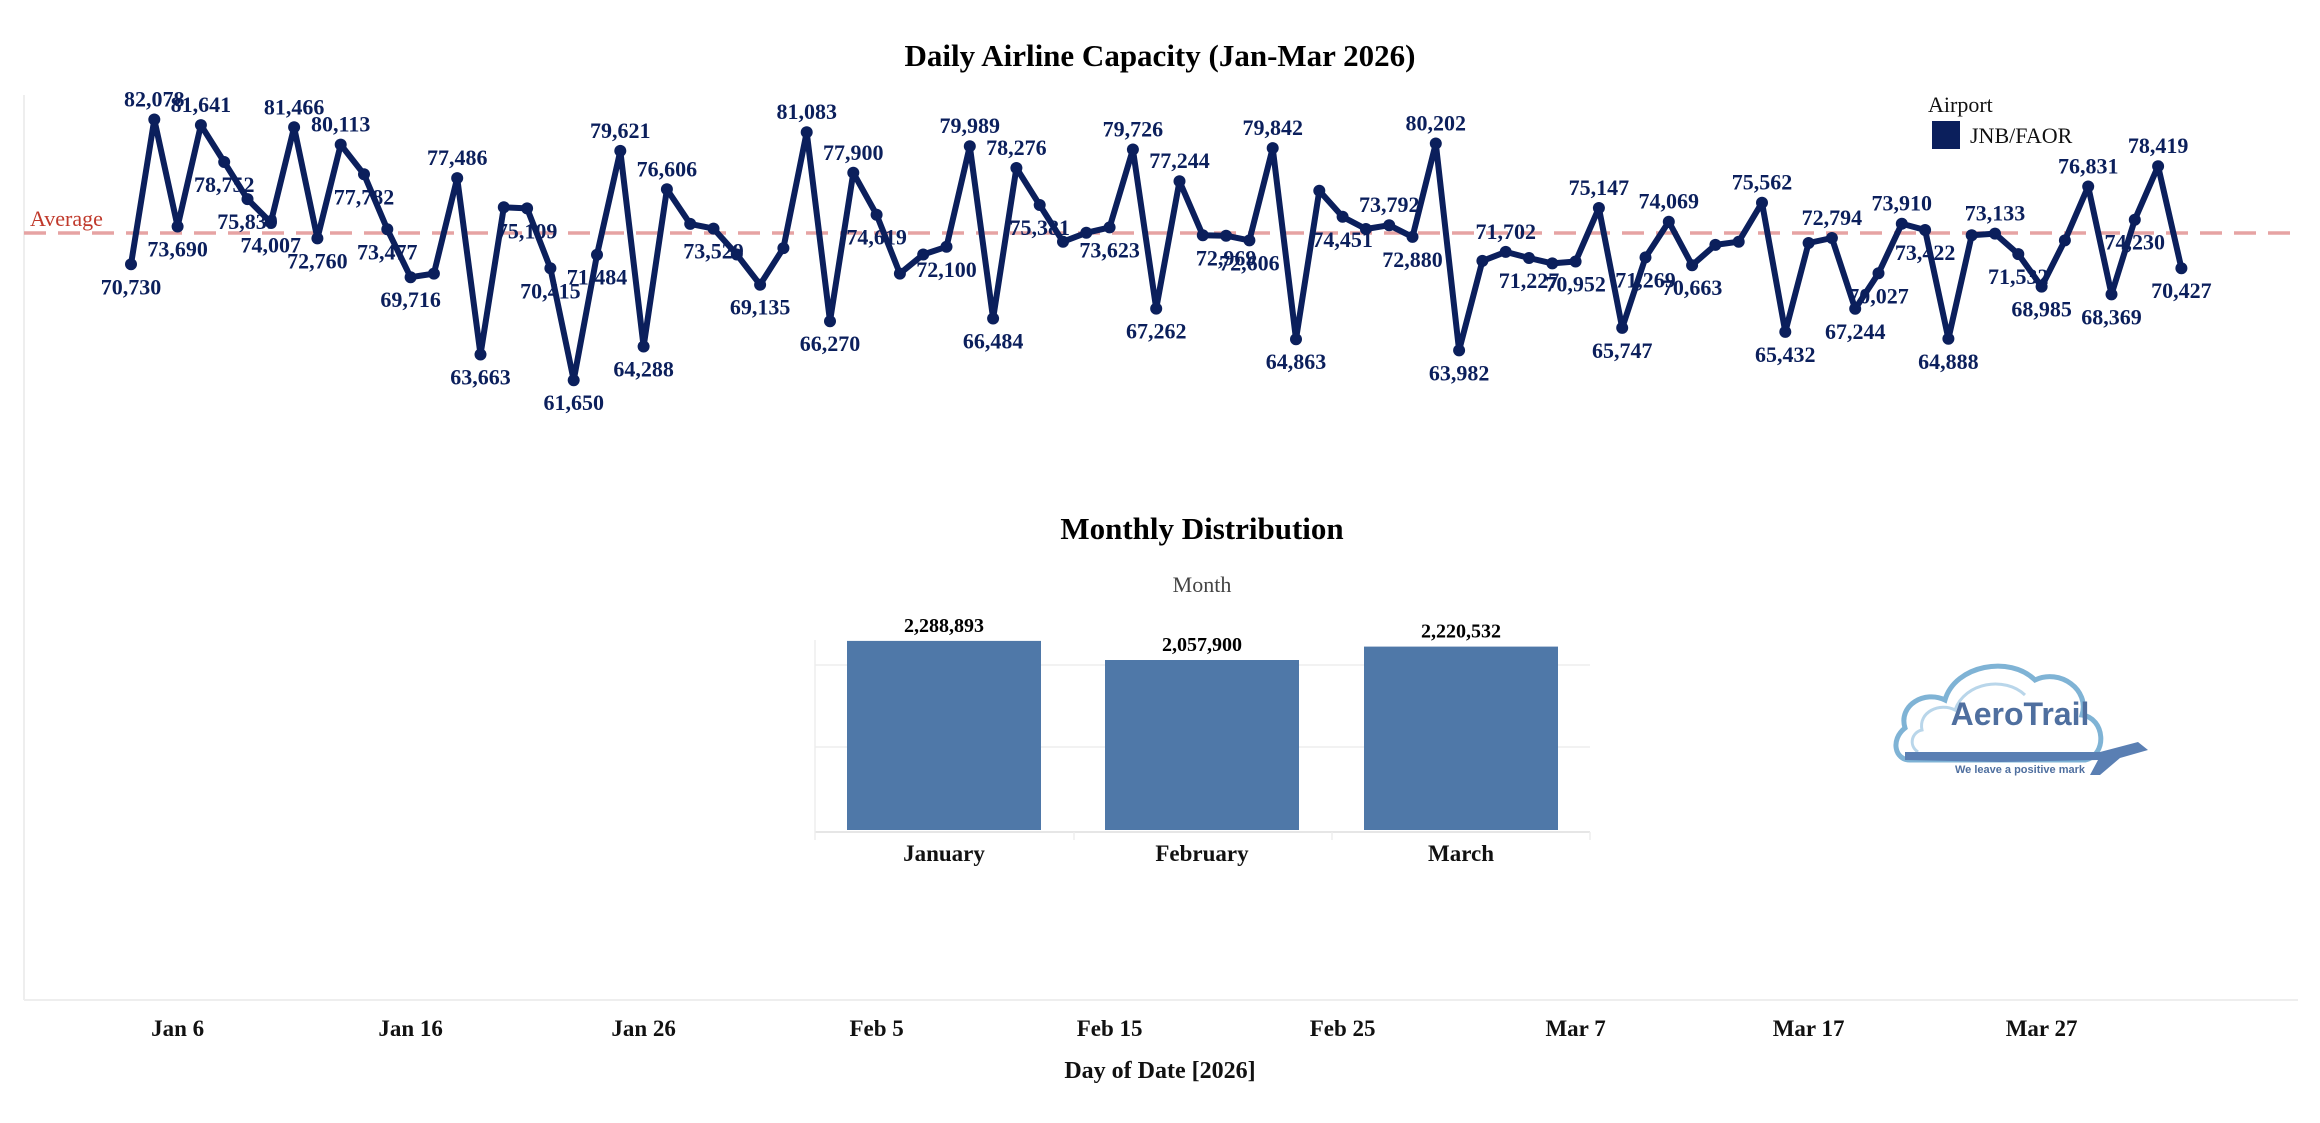 The width and height of the screenshot is (2320, 1123). I want to click on data-label: 72,760, so click(317, 260).